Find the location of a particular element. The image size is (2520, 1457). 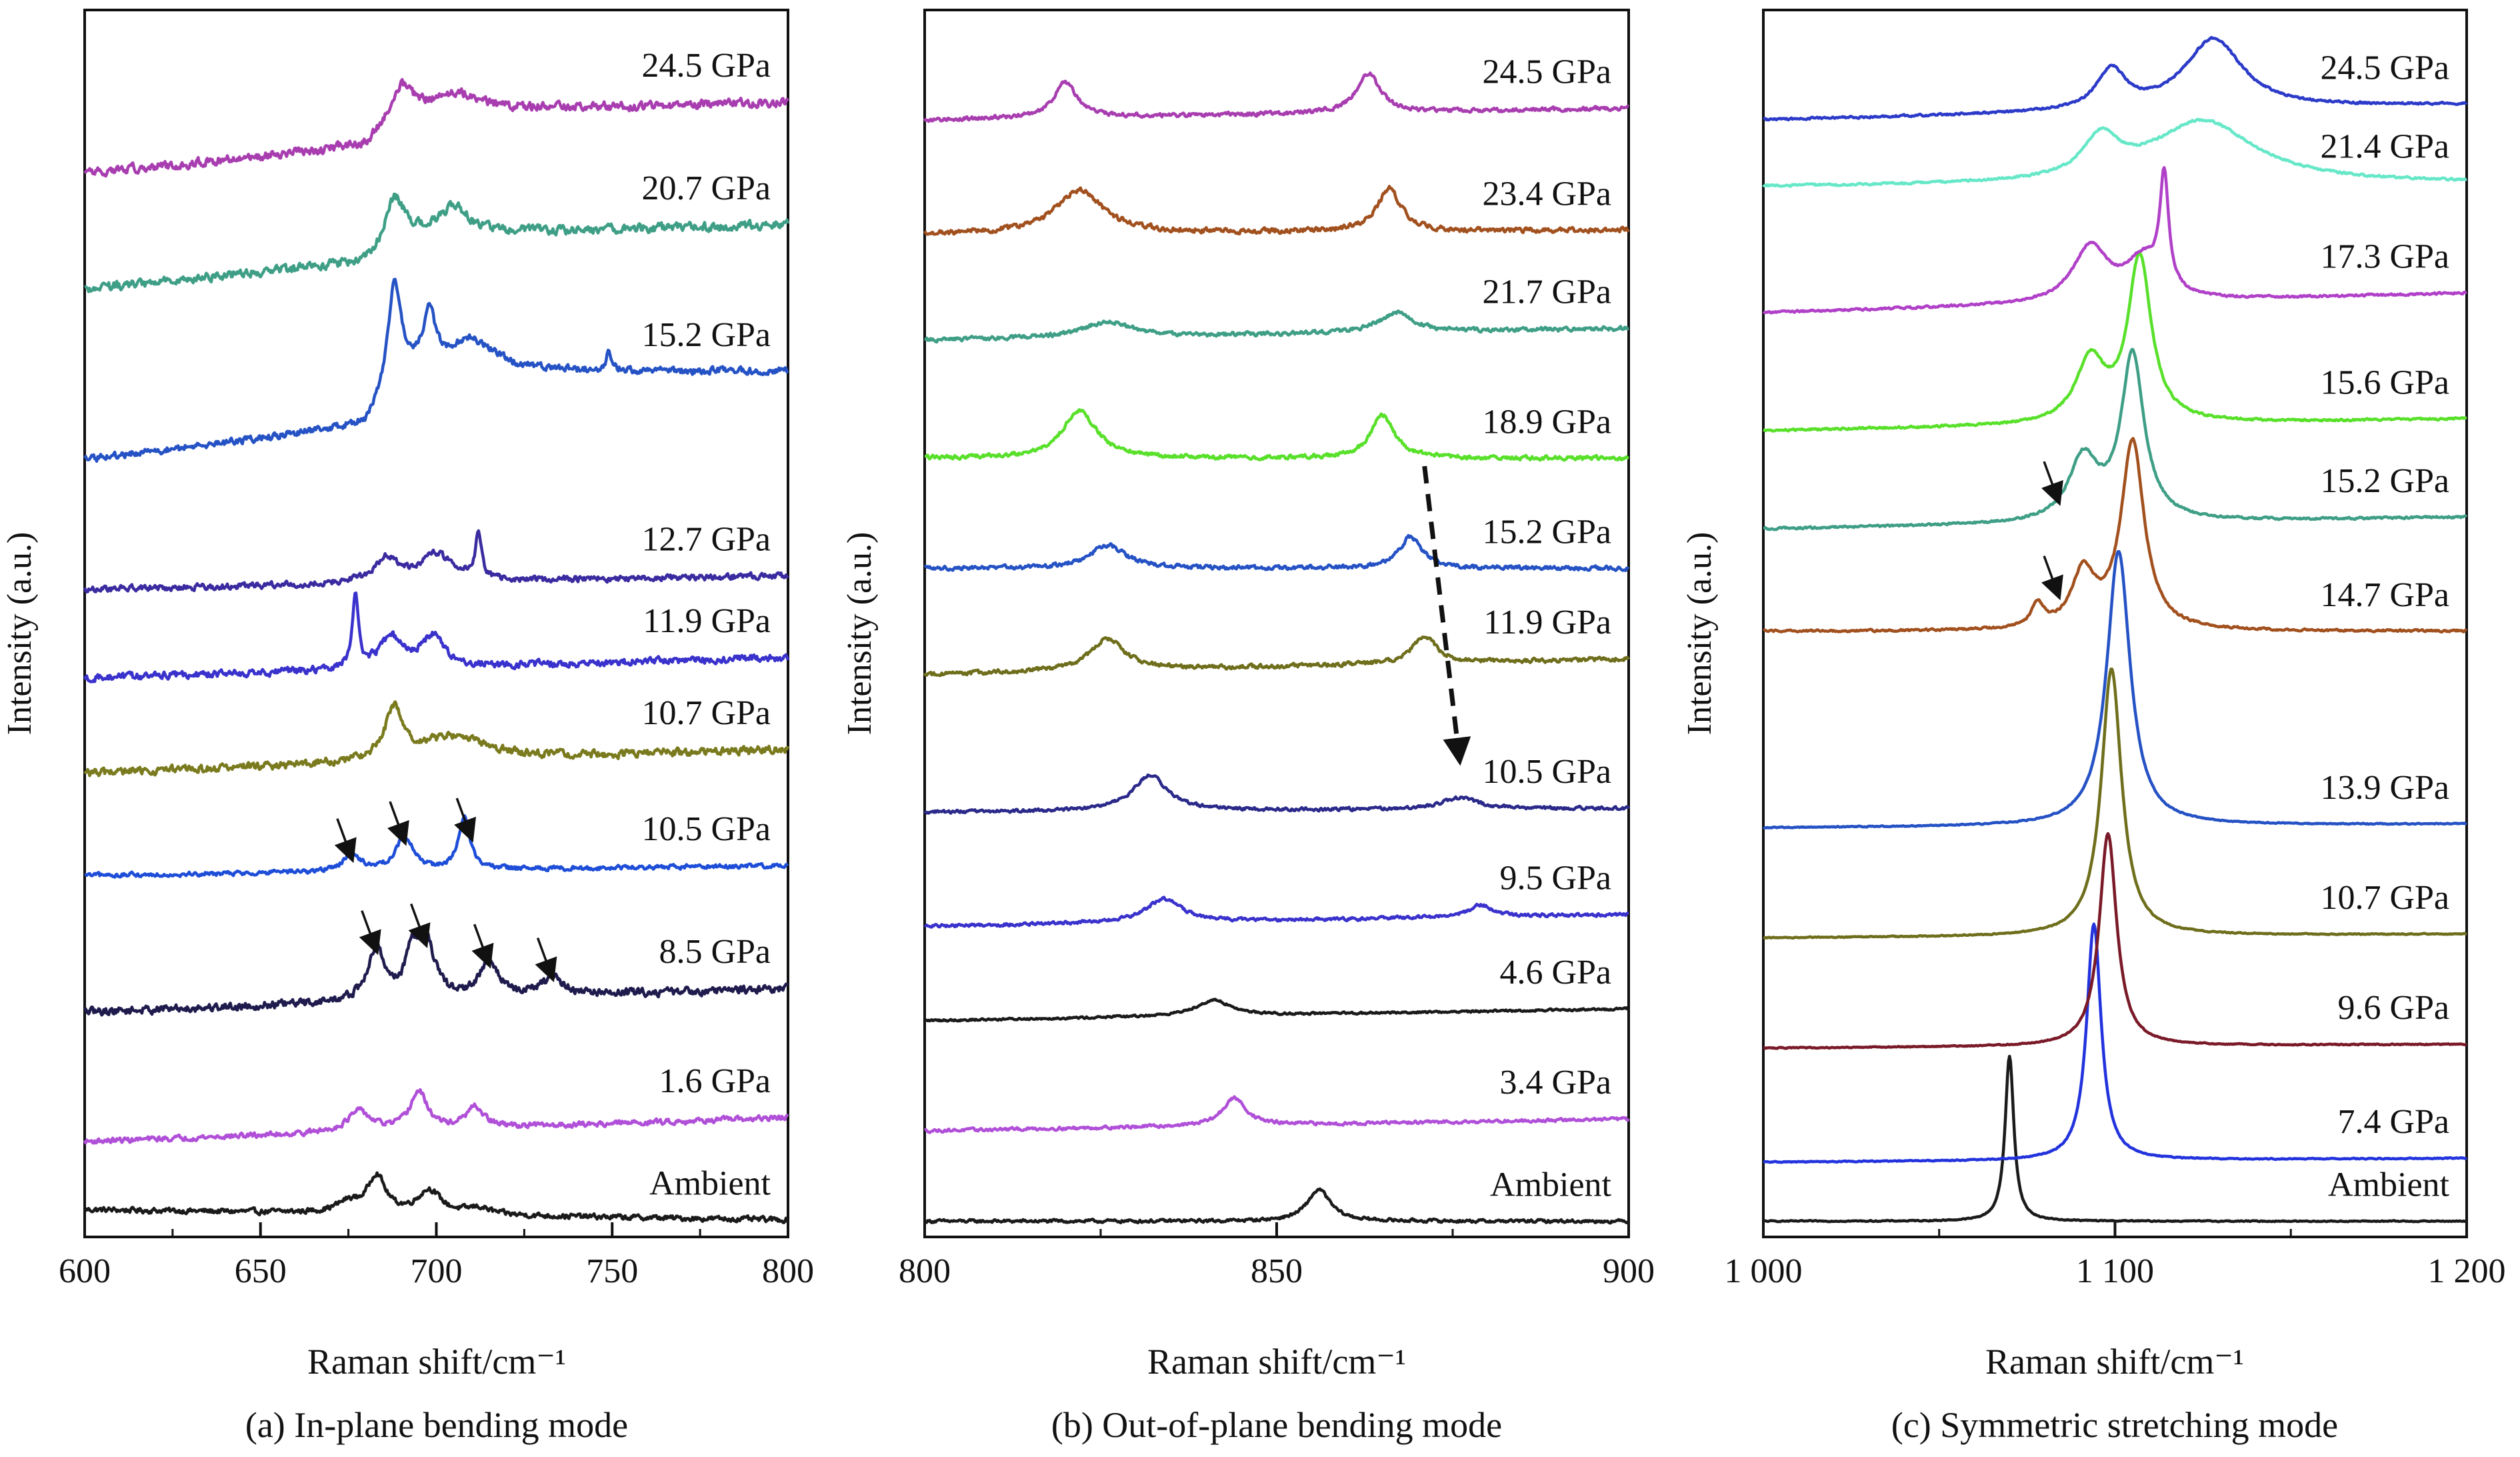

series-label-a-5: 11.9 GPa is located at coordinates (707, 621).